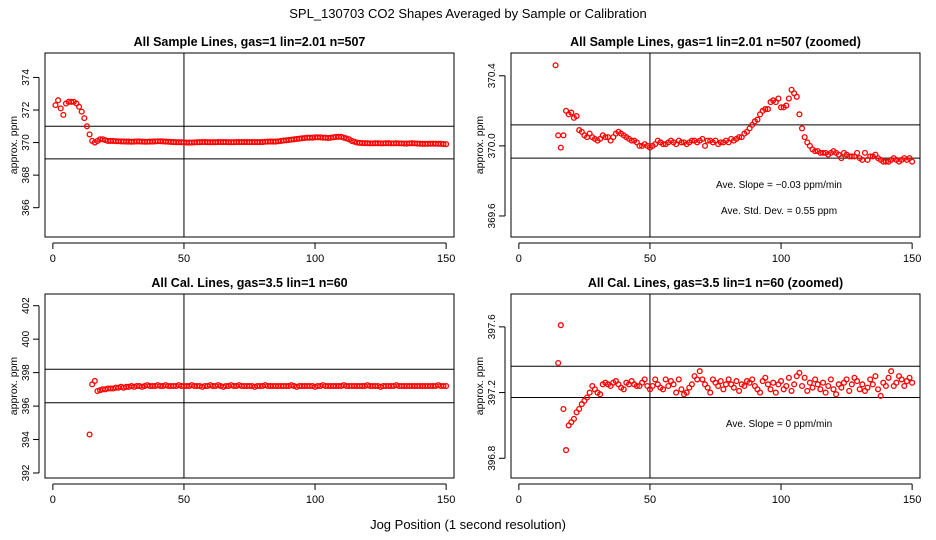 The height and width of the screenshot is (540, 936). What do you see at coordinates (26, 207) in the screenshot?
I see `y-tick-label: 366` at bounding box center [26, 207].